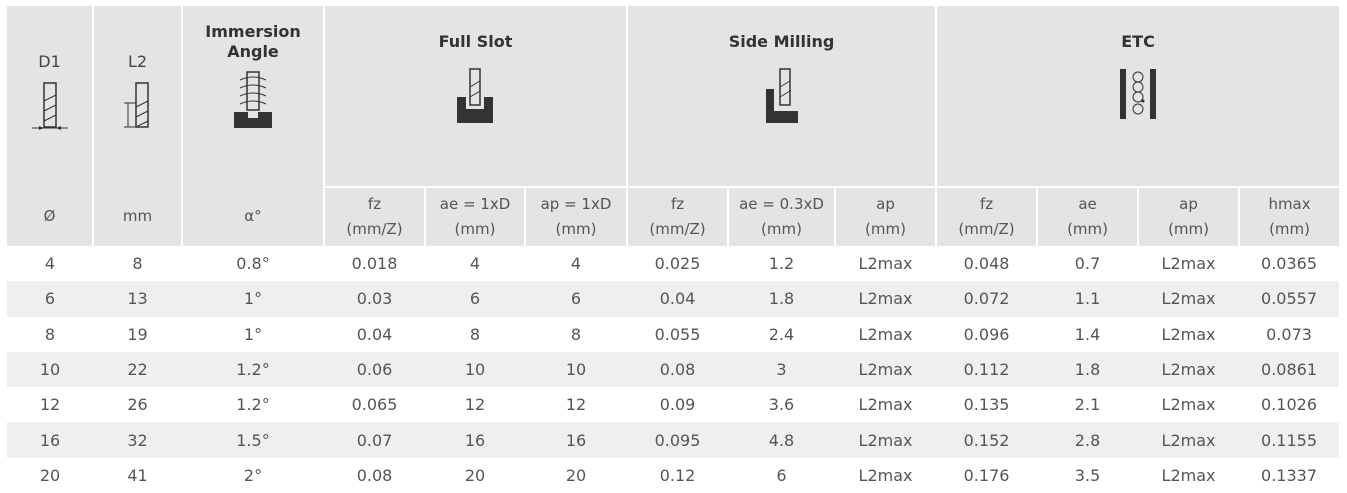 Image resolution: width=1347 pixels, height=493 pixels. Describe the element at coordinates (1088, 334) in the screenshot. I see `cell: 1.4` at that location.